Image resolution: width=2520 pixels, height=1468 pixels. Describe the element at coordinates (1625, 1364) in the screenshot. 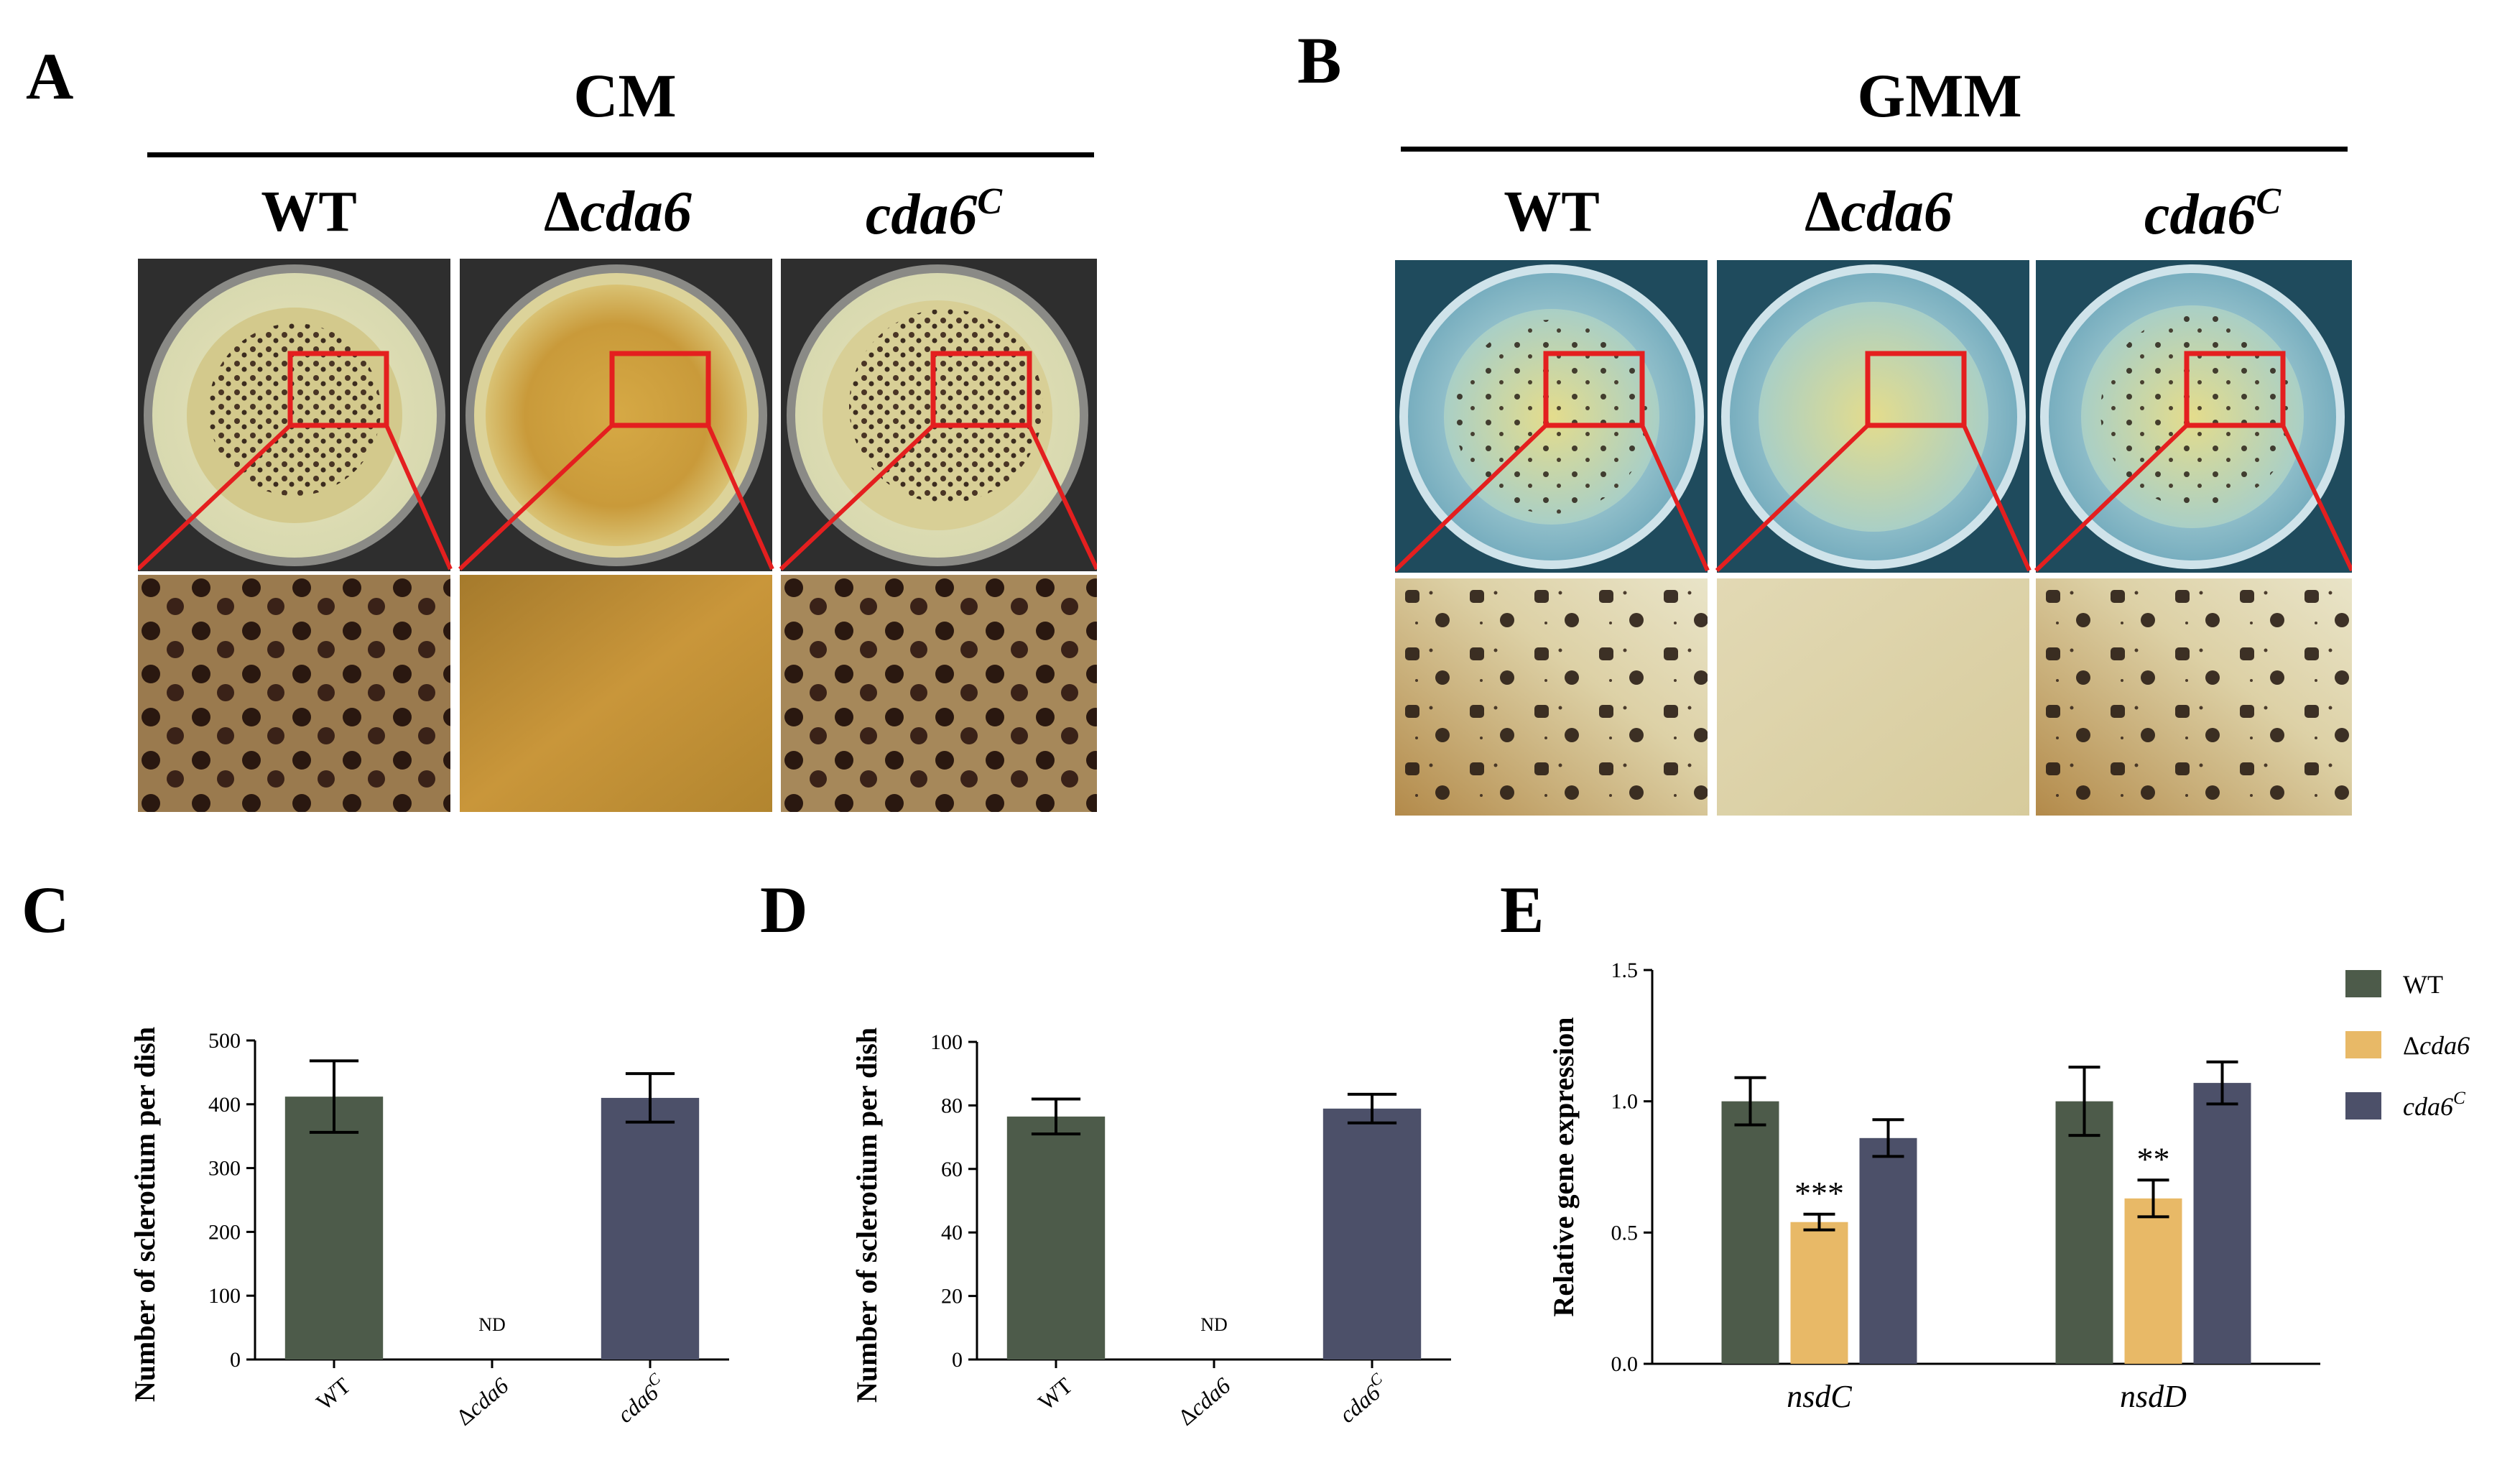

I see `y-tick-label: 0.0` at that location.